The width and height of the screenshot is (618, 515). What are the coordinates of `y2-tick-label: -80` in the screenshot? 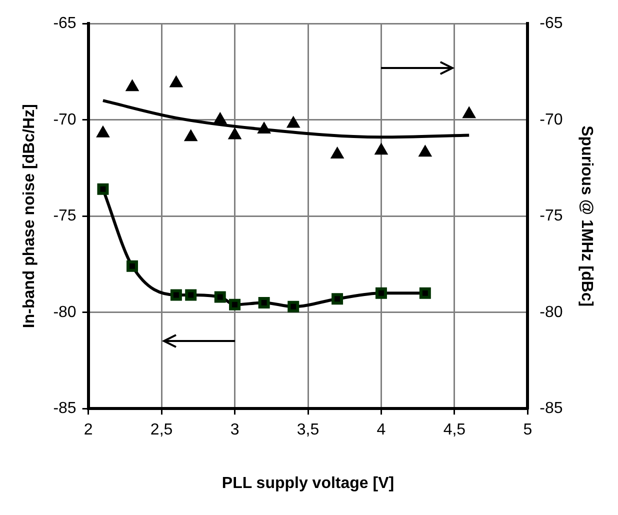 It's located at (551, 312).